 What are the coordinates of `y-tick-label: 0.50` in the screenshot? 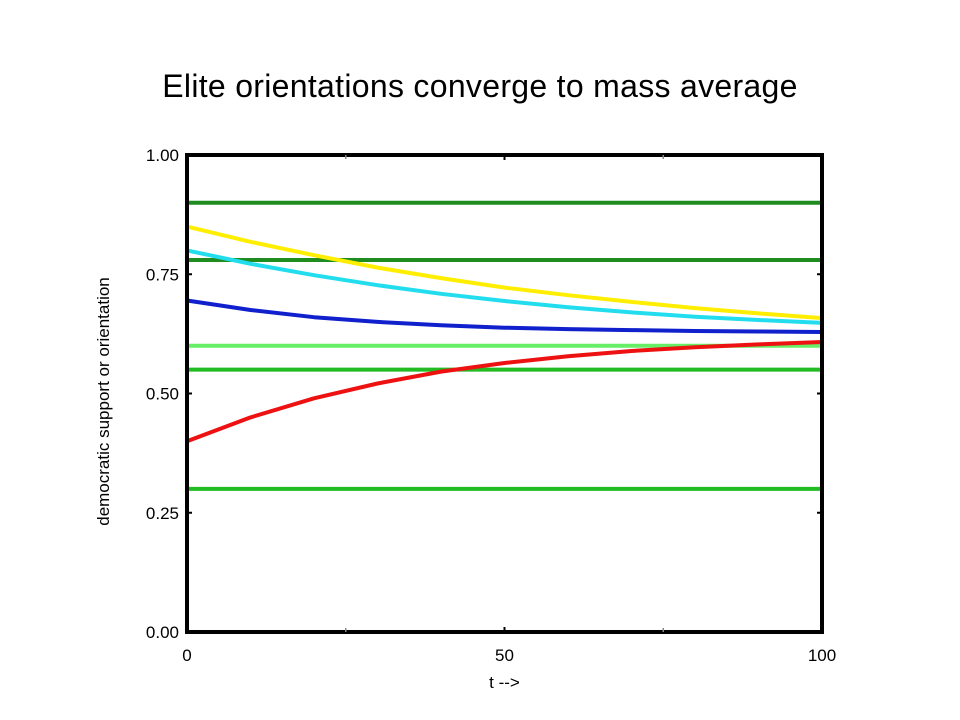 It's located at (162, 394).